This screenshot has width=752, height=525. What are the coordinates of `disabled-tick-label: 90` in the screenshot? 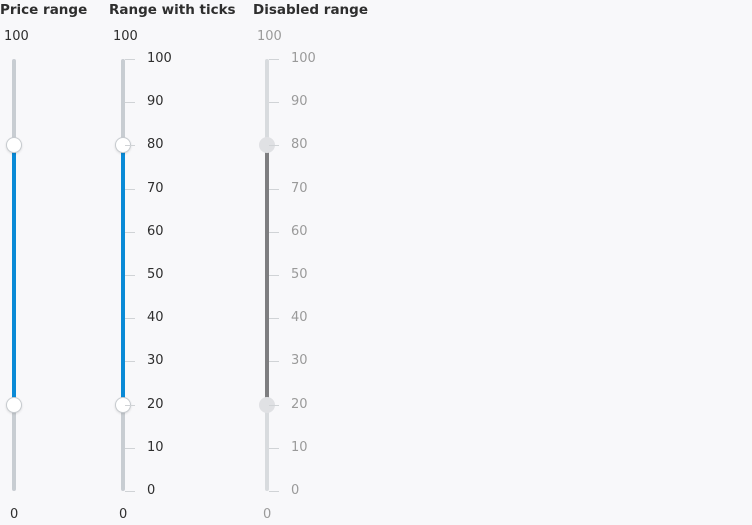 It's located at (299, 102).